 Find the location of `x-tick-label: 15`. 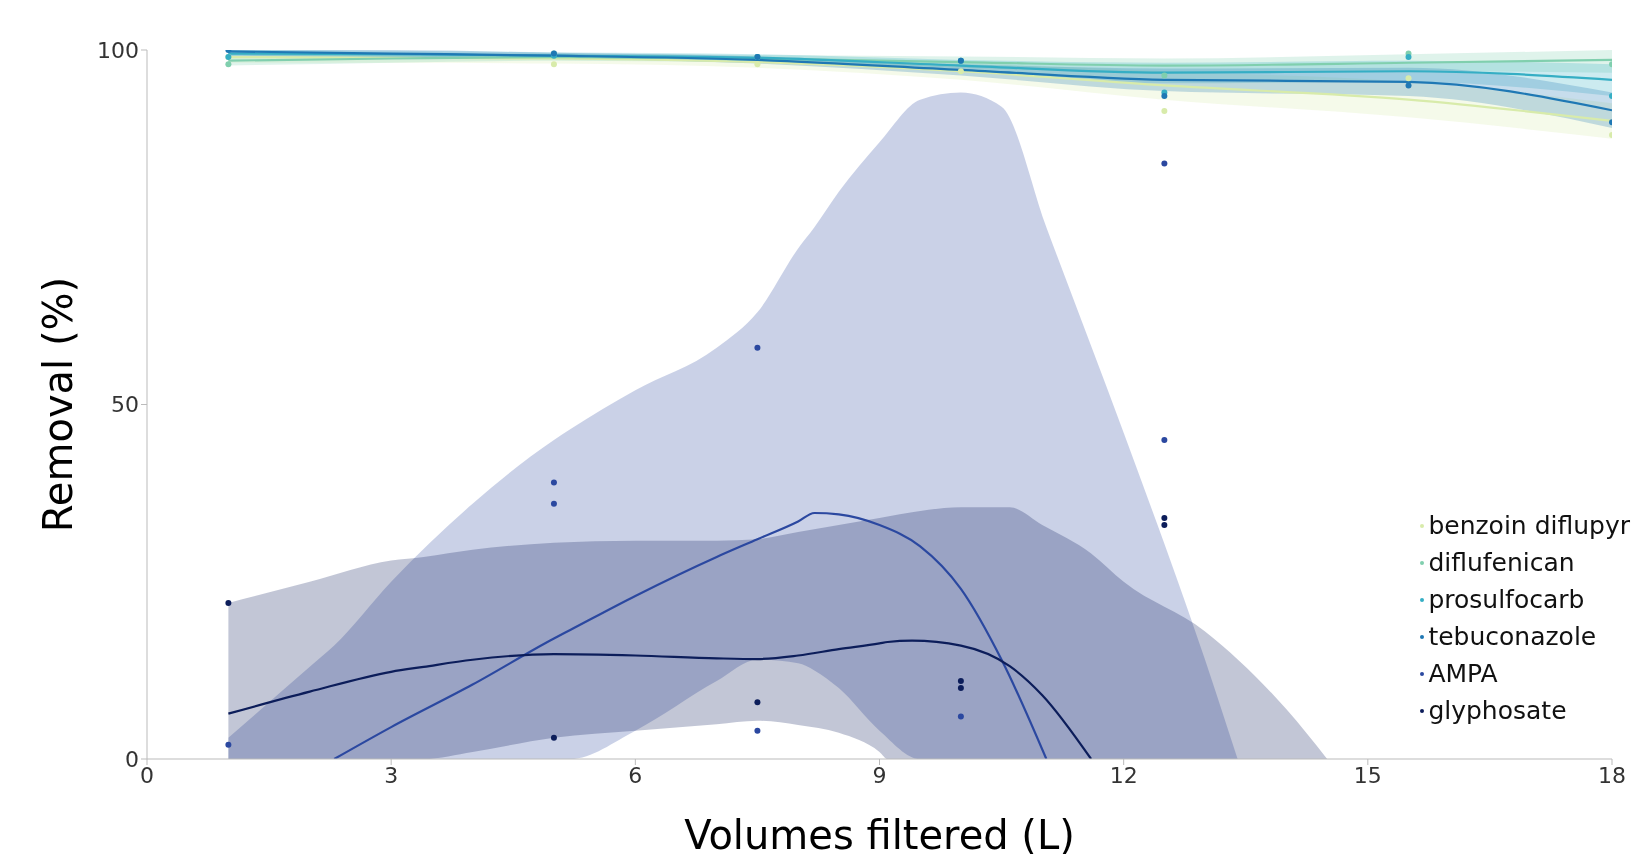

x-tick-label: 15 is located at coordinates (1367, 775).